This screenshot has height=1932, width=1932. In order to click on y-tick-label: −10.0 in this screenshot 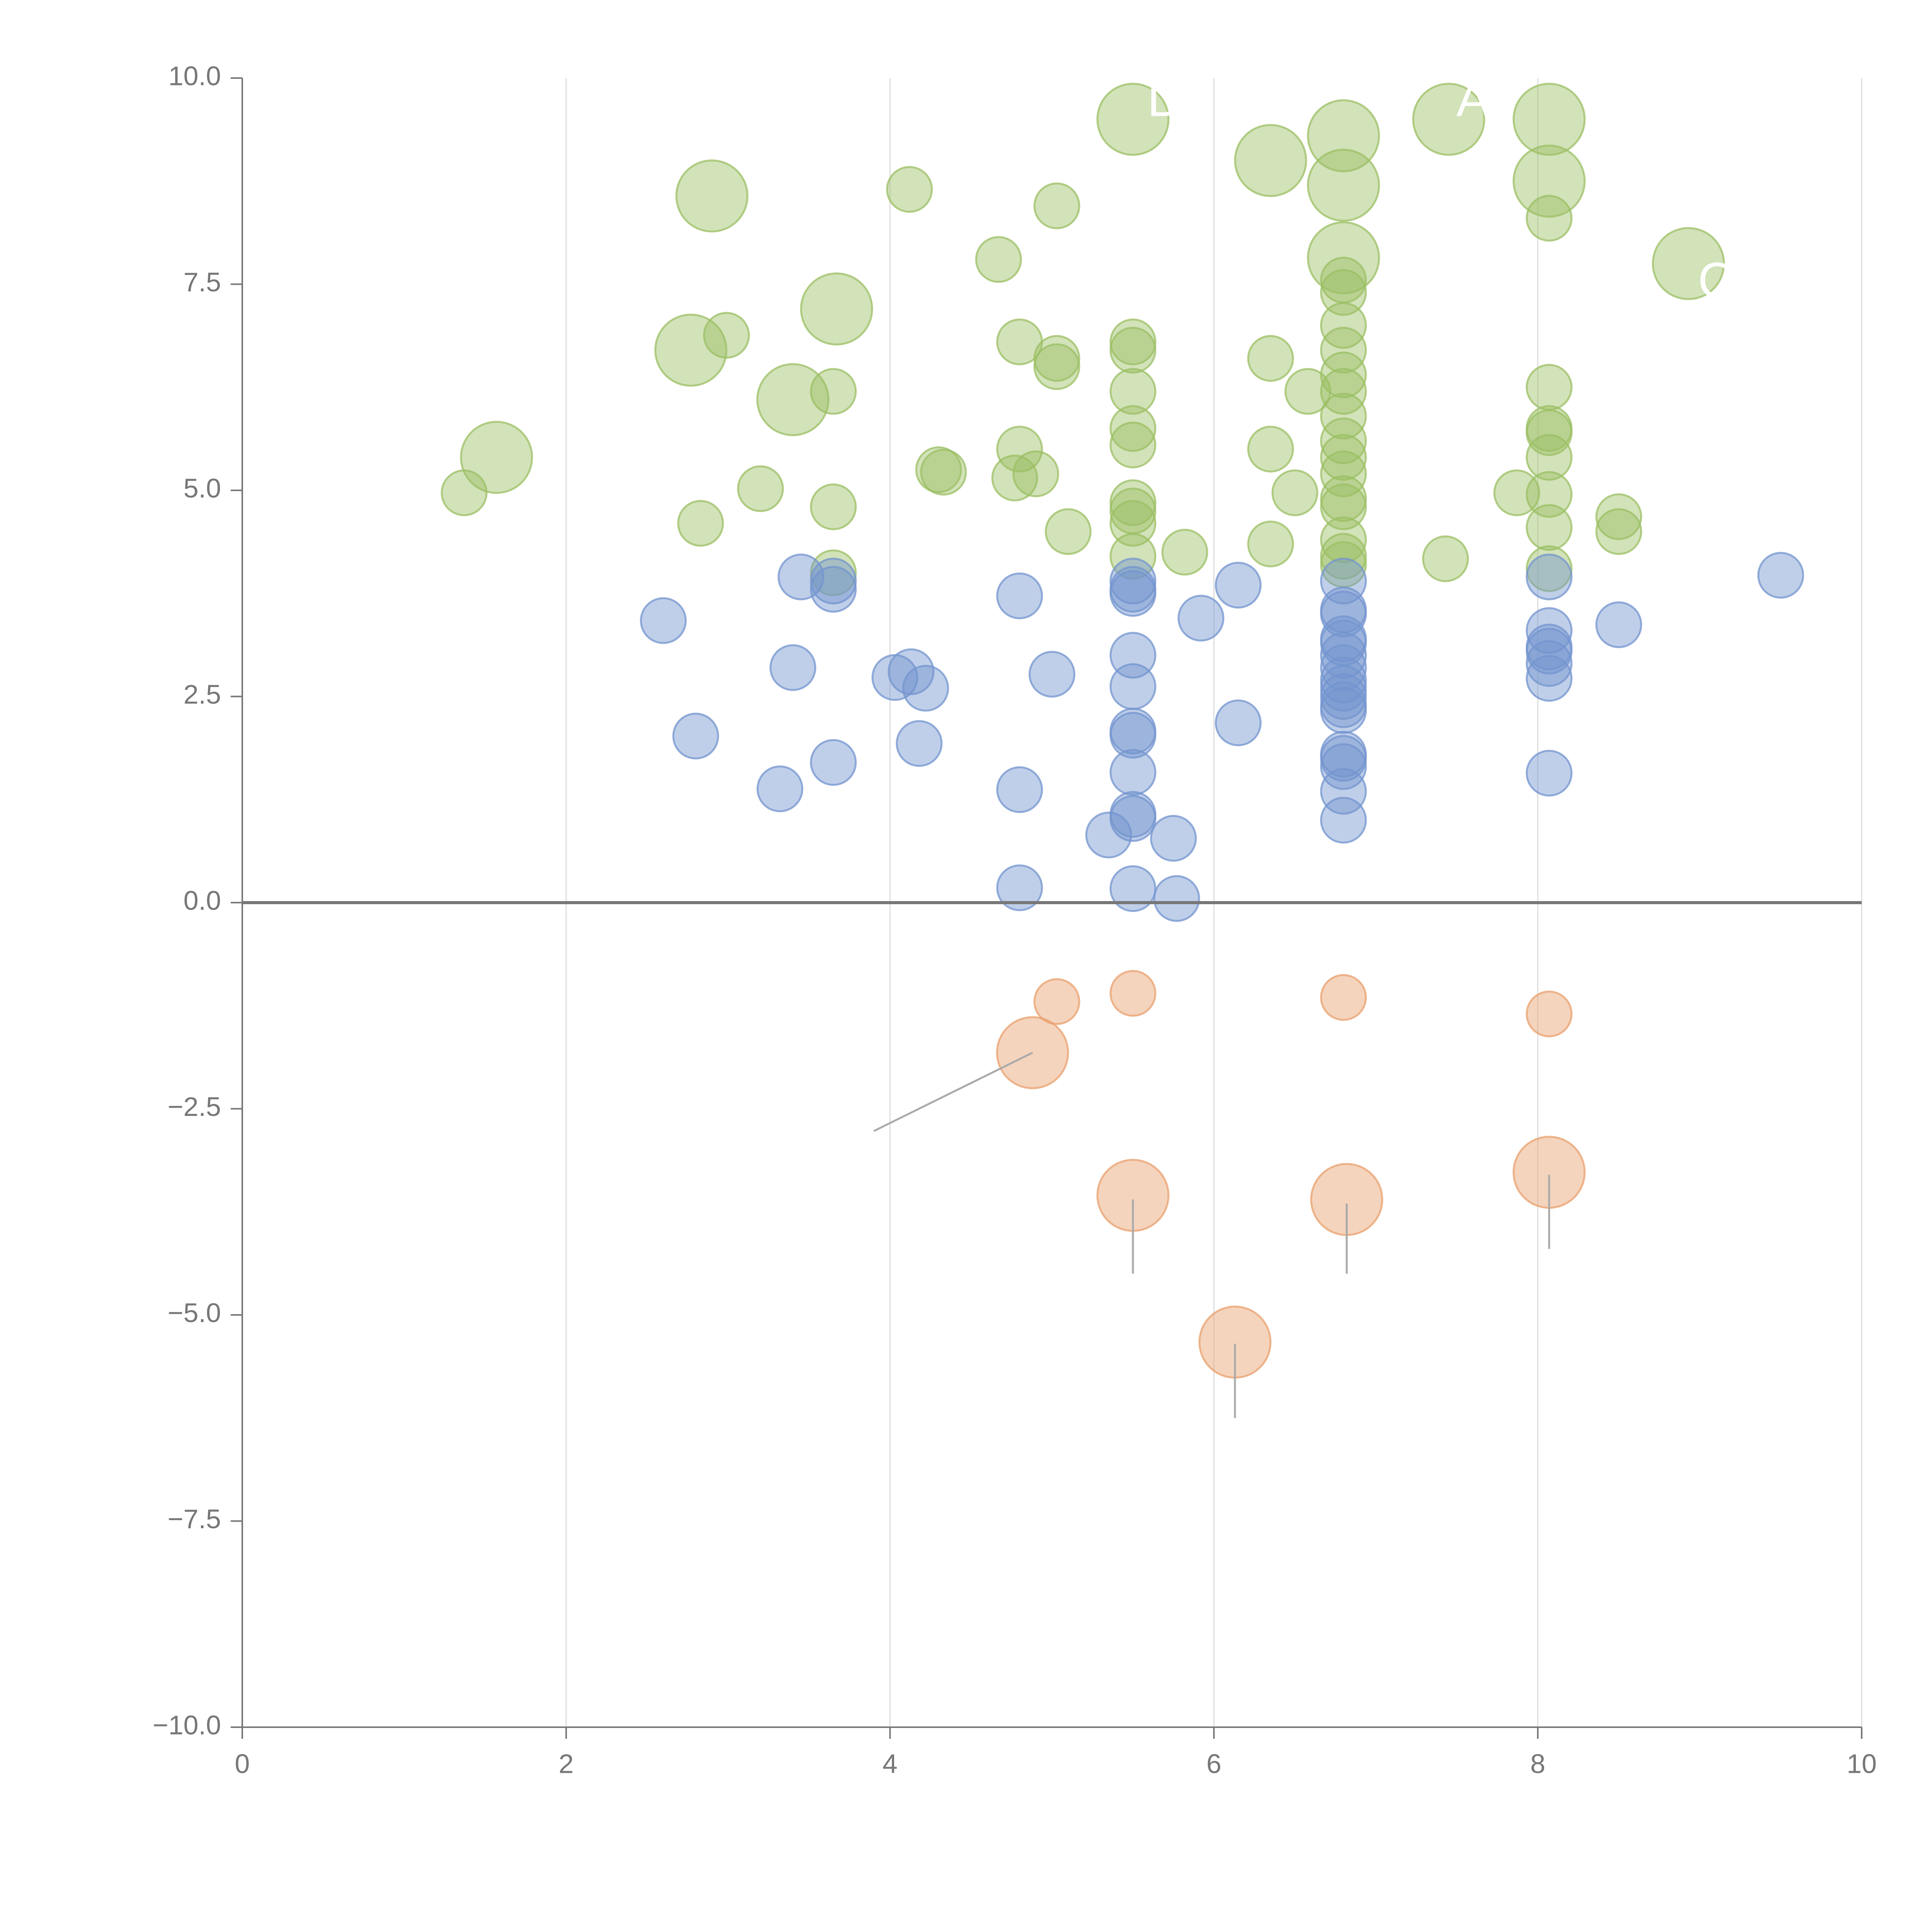, I will do `click(187, 1725)`.